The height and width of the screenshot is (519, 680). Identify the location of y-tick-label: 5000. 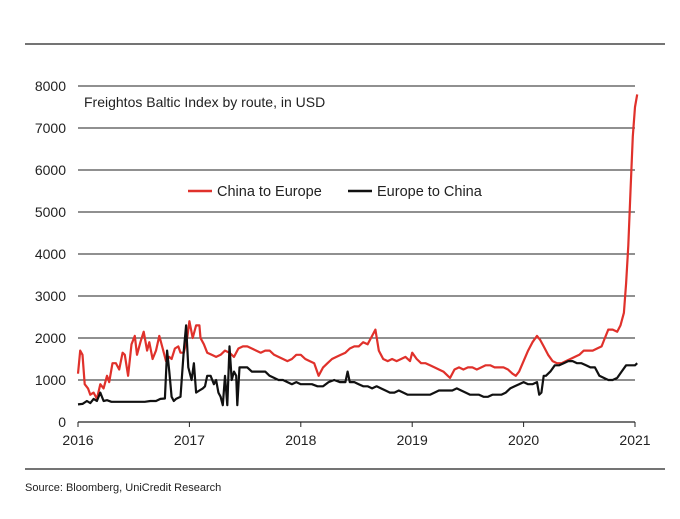
(50, 212).